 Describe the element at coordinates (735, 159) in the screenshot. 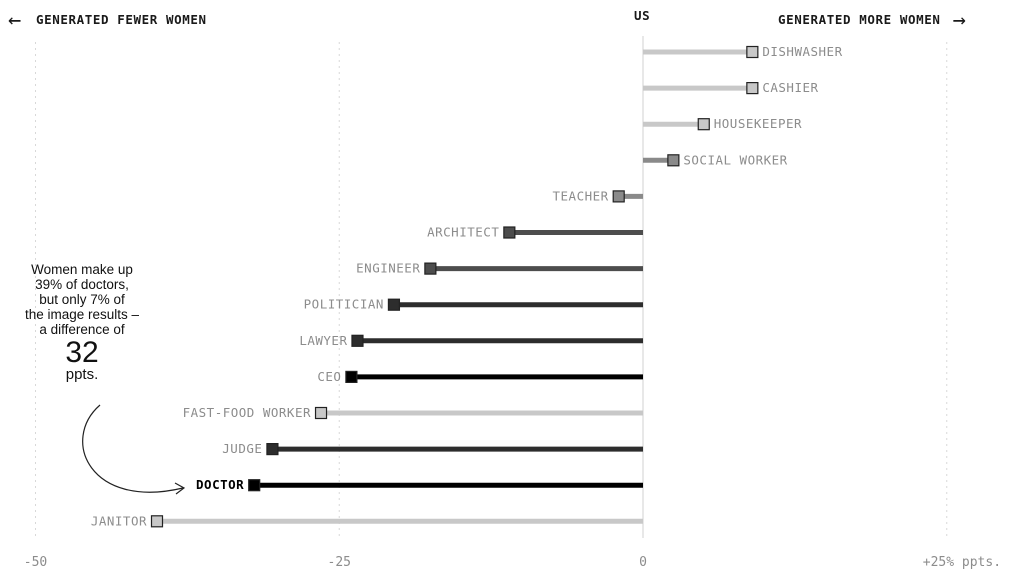

I see `category-label: SOCIAL WORKER` at that location.